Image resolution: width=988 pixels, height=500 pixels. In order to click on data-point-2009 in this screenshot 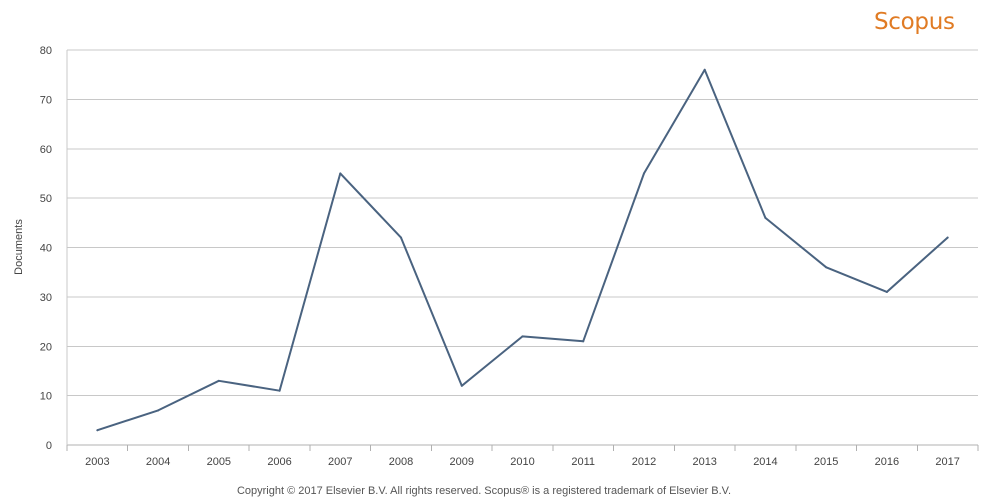, I will do `click(461, 385)`.